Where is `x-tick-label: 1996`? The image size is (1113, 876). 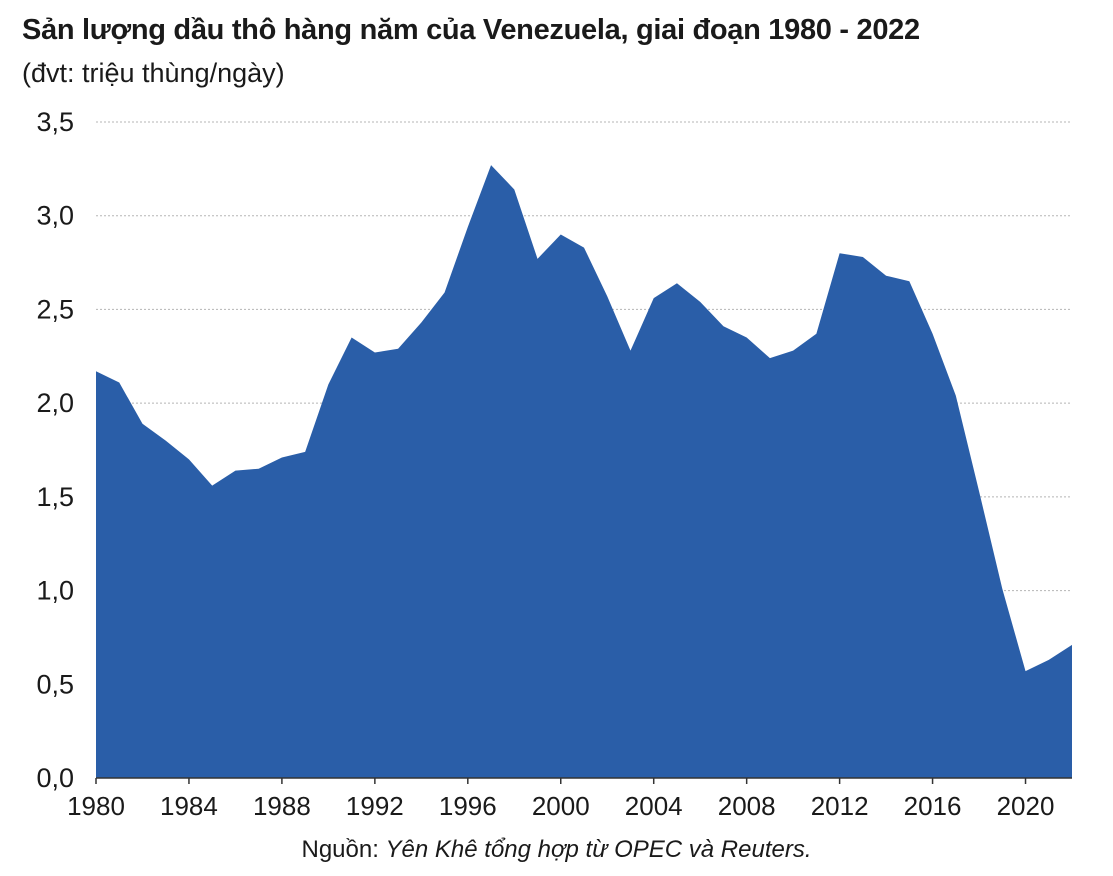
x-tick-label: 1996 is located at coordinates (468, 806).